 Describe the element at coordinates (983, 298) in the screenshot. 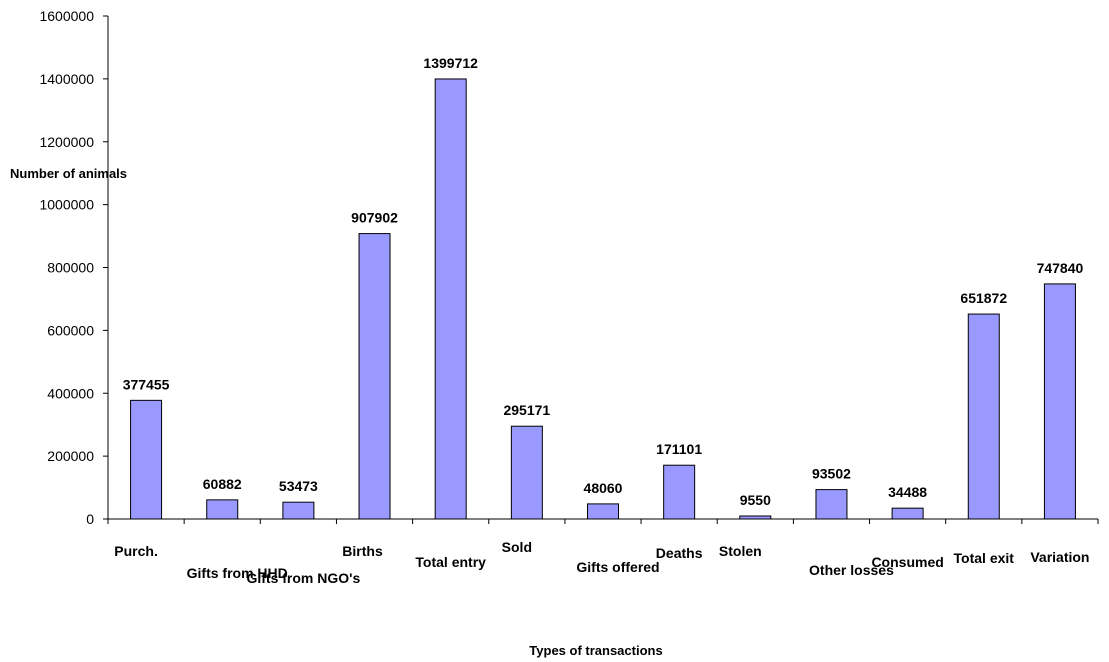

I see `data-label: 651872` at that location.